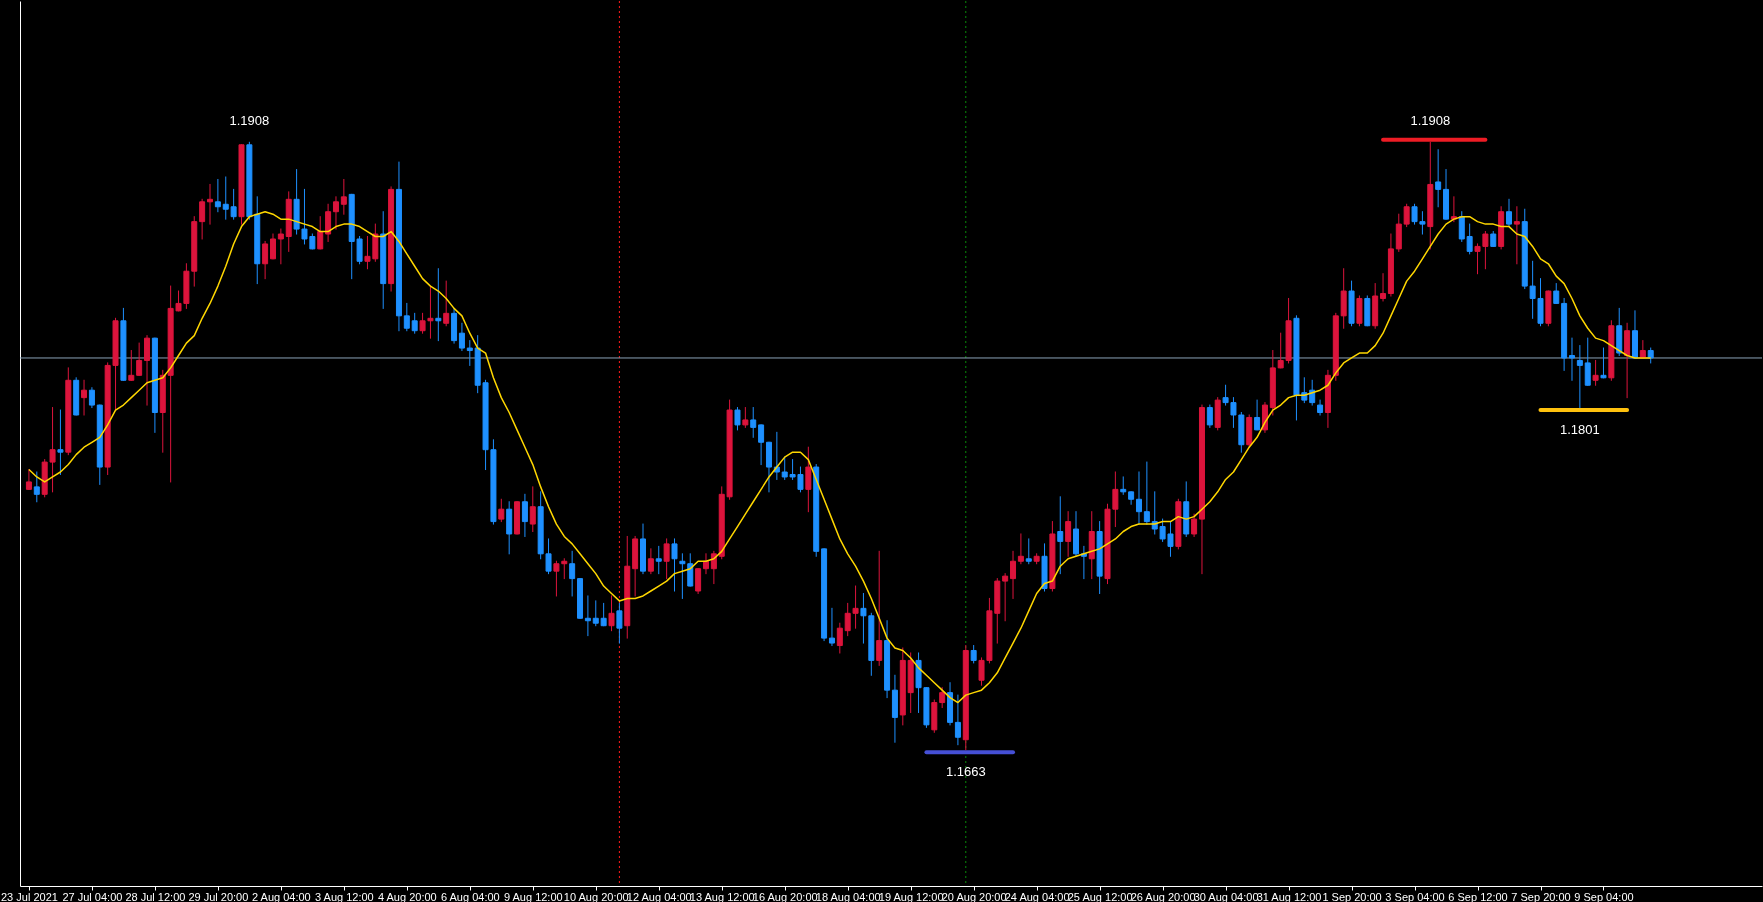 The width and height of the screenshot is (1763, 902). I want to click on x-tick-label: 30 Aug 04:00, so click(1226, 896).